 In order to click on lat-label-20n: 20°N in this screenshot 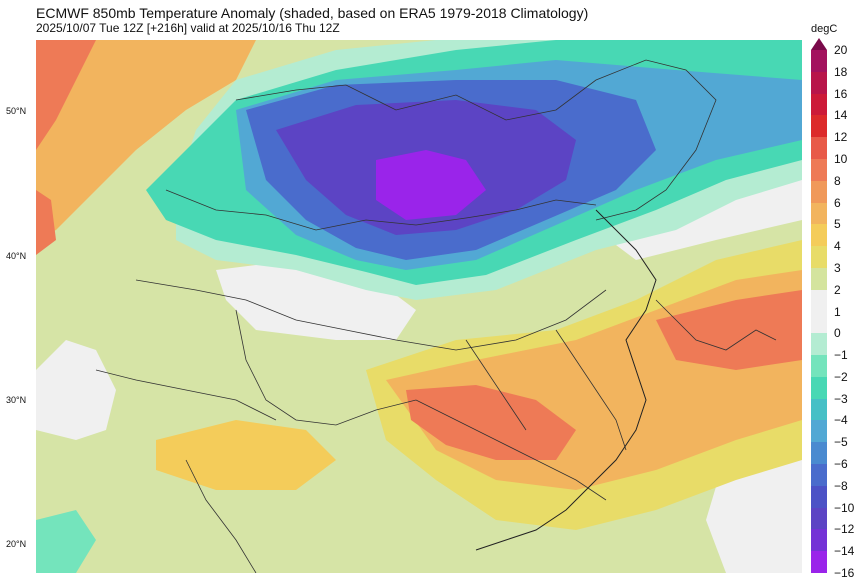, I will do `click(16, 544)`.